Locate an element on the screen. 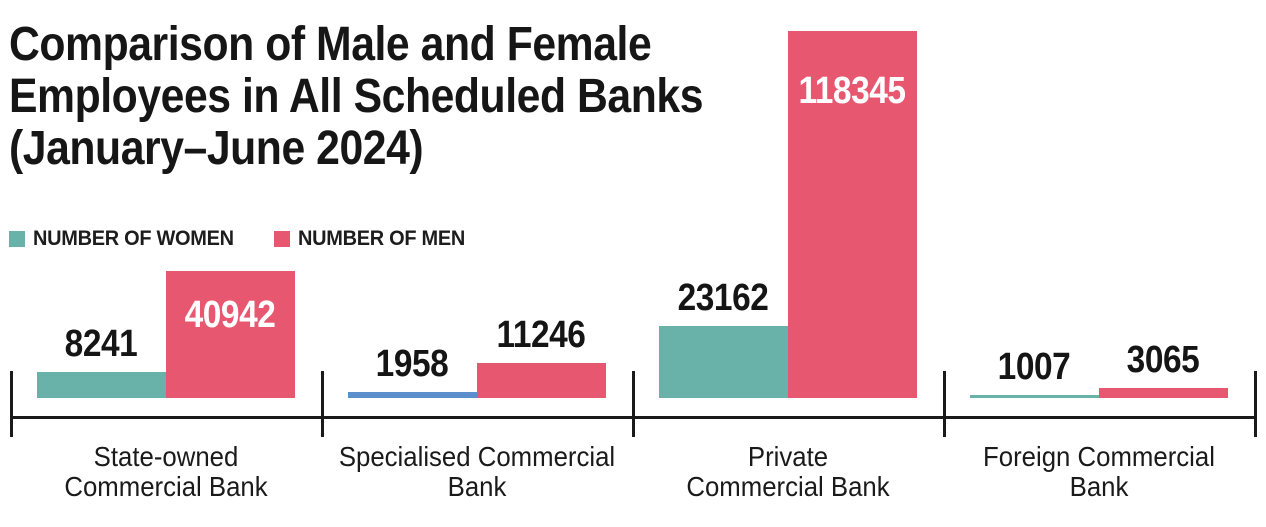 This screenshot has width=1266, height=527. category-label-foreign-commercial-bank-line-1: Foreign Commercial is located at coordinates (1098, 456).